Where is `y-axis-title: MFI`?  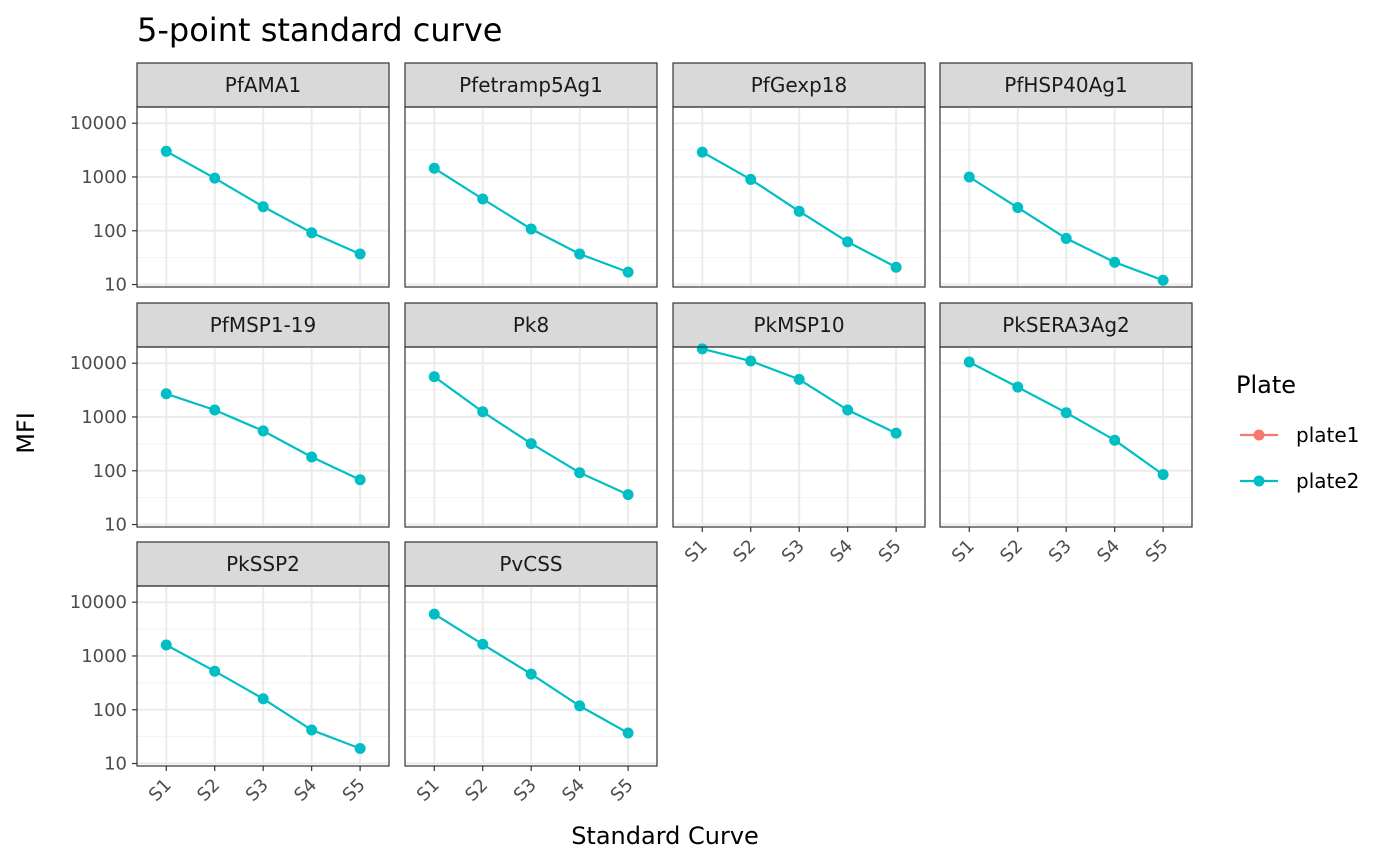 y-axis-title: MFI is located at coordinates (26, 433).